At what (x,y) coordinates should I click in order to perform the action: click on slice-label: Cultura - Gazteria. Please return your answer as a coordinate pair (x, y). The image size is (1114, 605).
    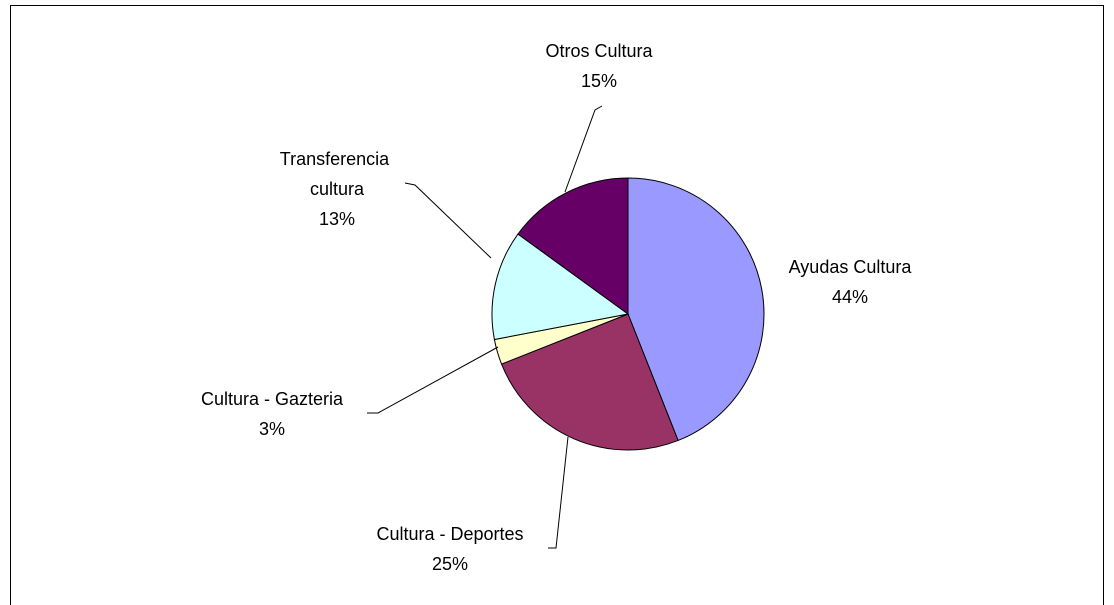
    Looking at the image, I should click on (272, 399).